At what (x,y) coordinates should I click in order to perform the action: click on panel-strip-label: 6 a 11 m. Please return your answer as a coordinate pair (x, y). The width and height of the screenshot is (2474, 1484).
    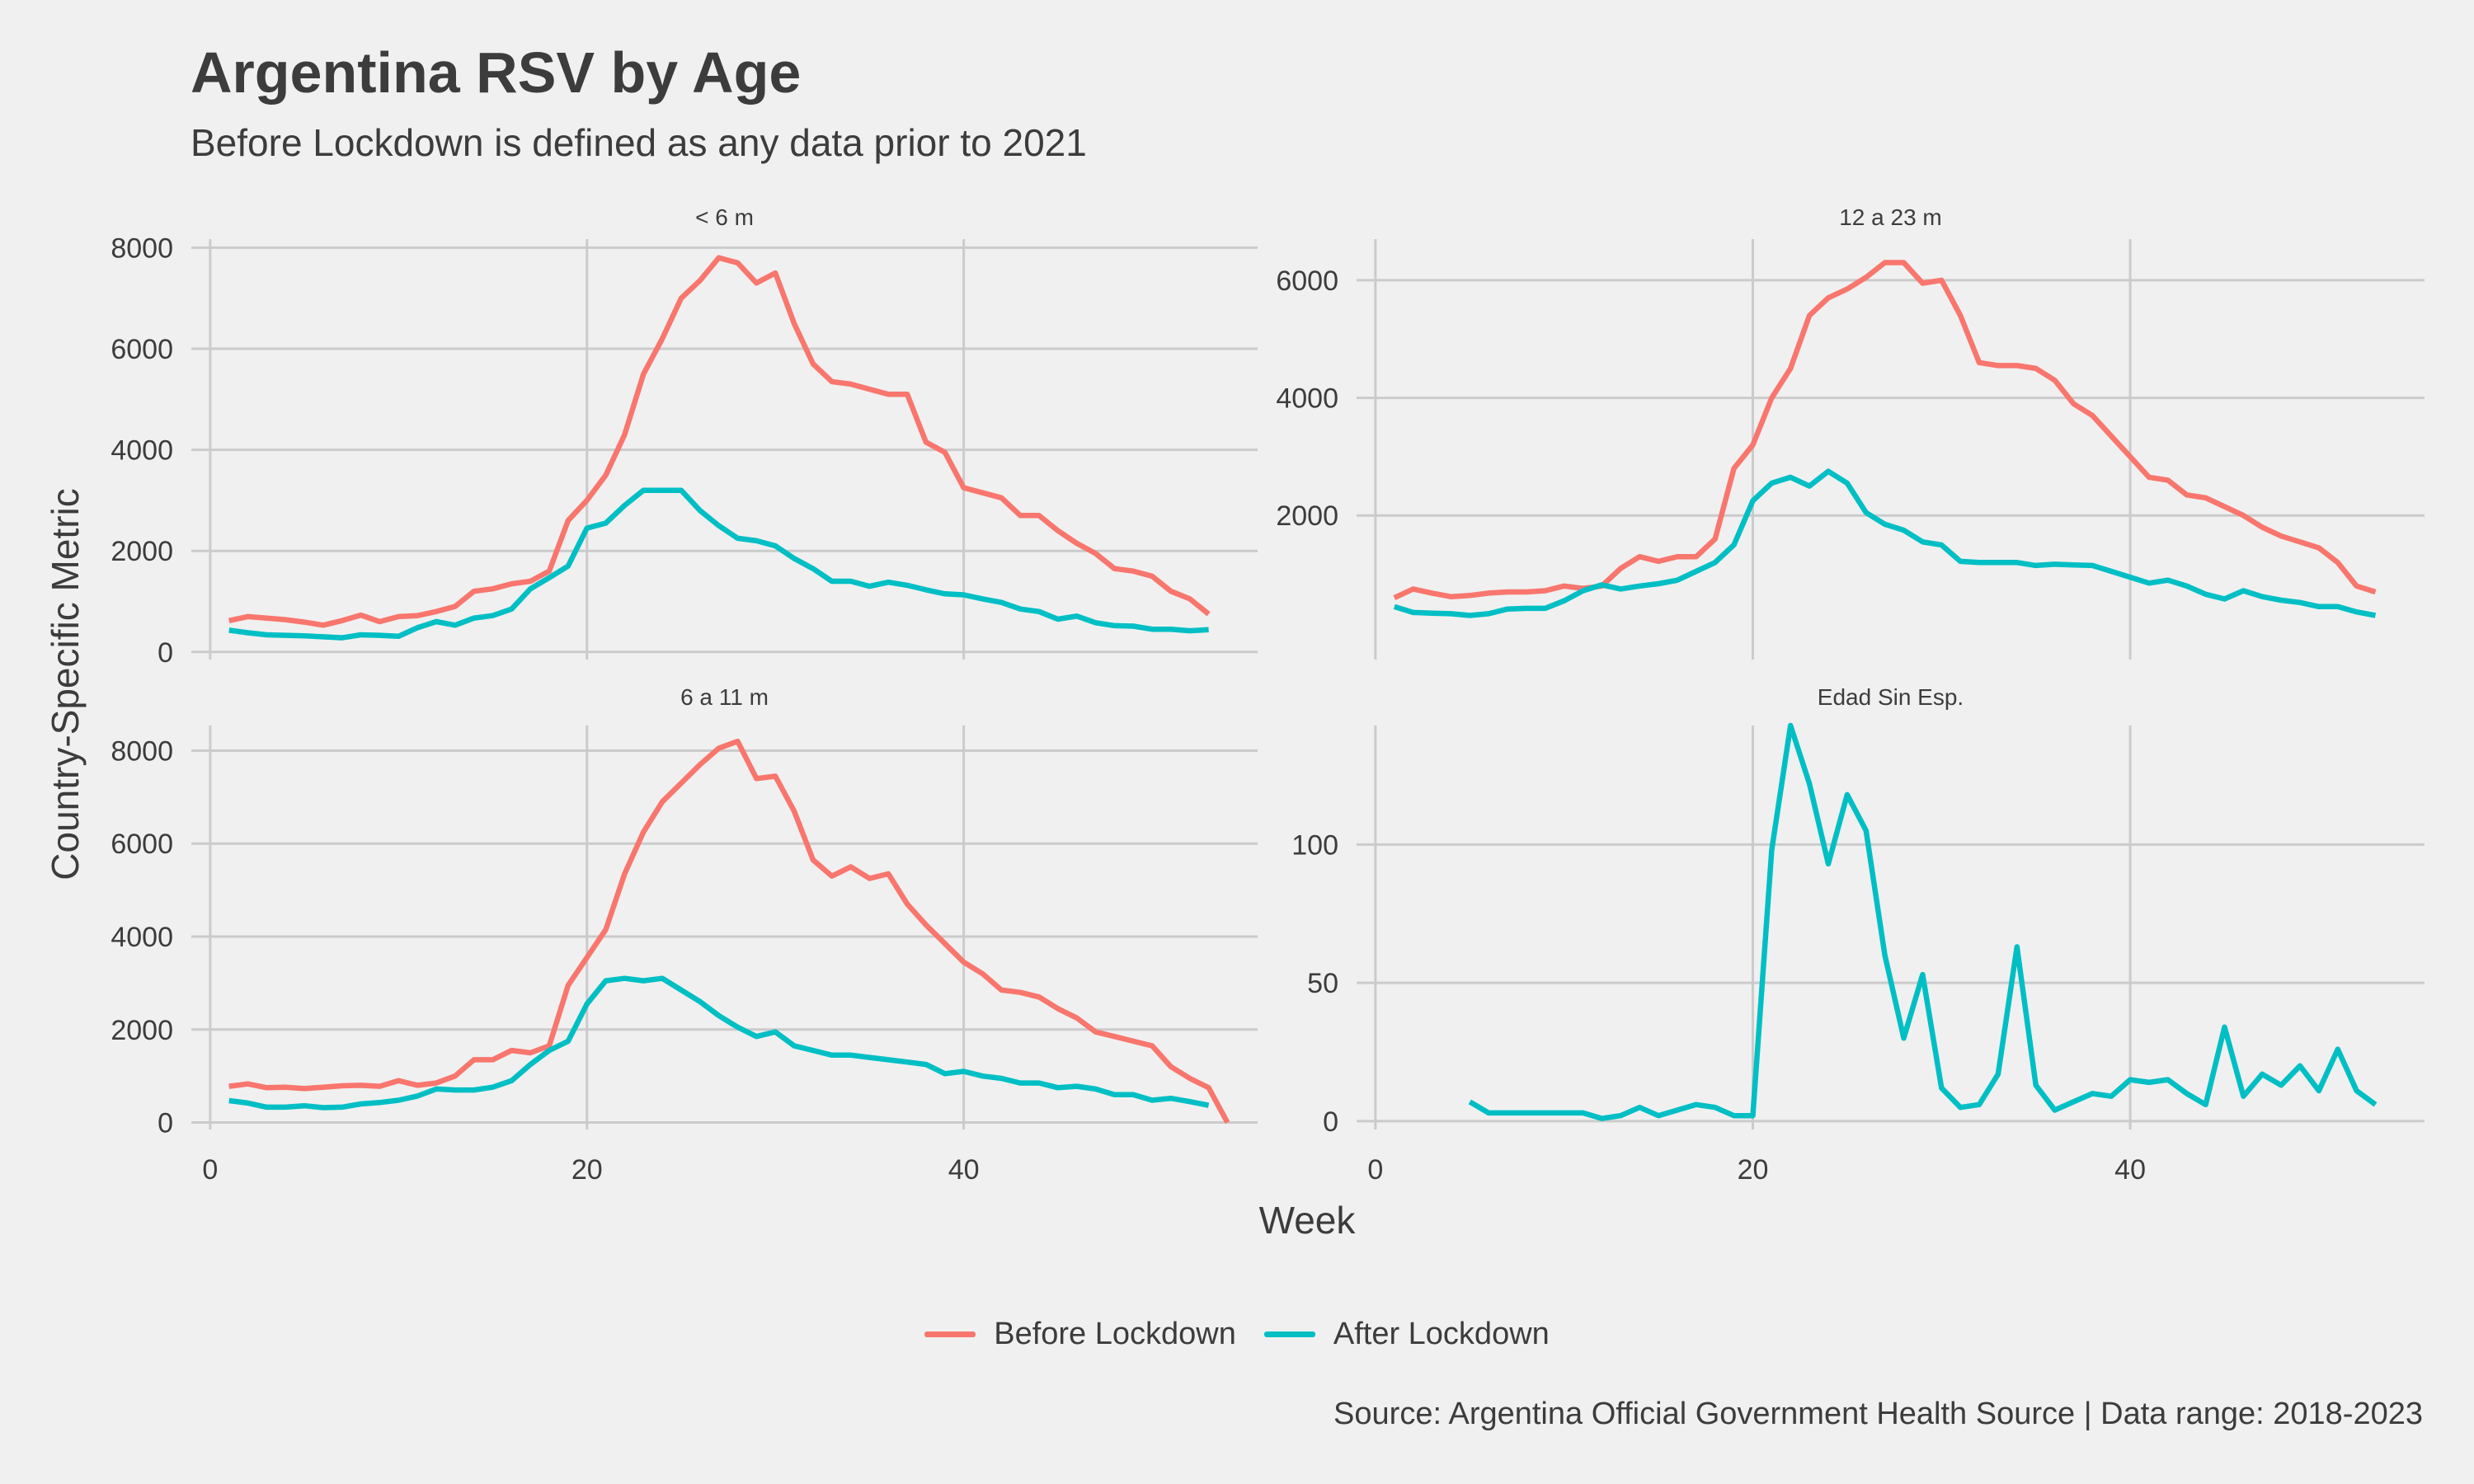
    Looking at the image, I should click on (724, 697).